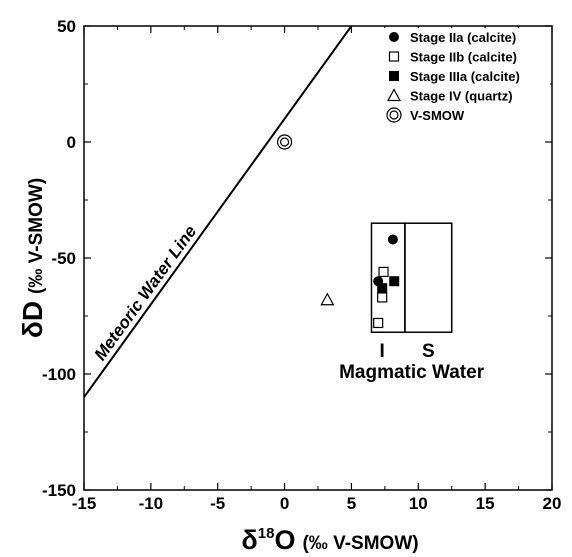 The height and width of the screenshot is (557, 572). What do you see at coordinates (63, 258) in the screenshot?
I see `y-tick-label: -50` at bounding box center [63, 258].